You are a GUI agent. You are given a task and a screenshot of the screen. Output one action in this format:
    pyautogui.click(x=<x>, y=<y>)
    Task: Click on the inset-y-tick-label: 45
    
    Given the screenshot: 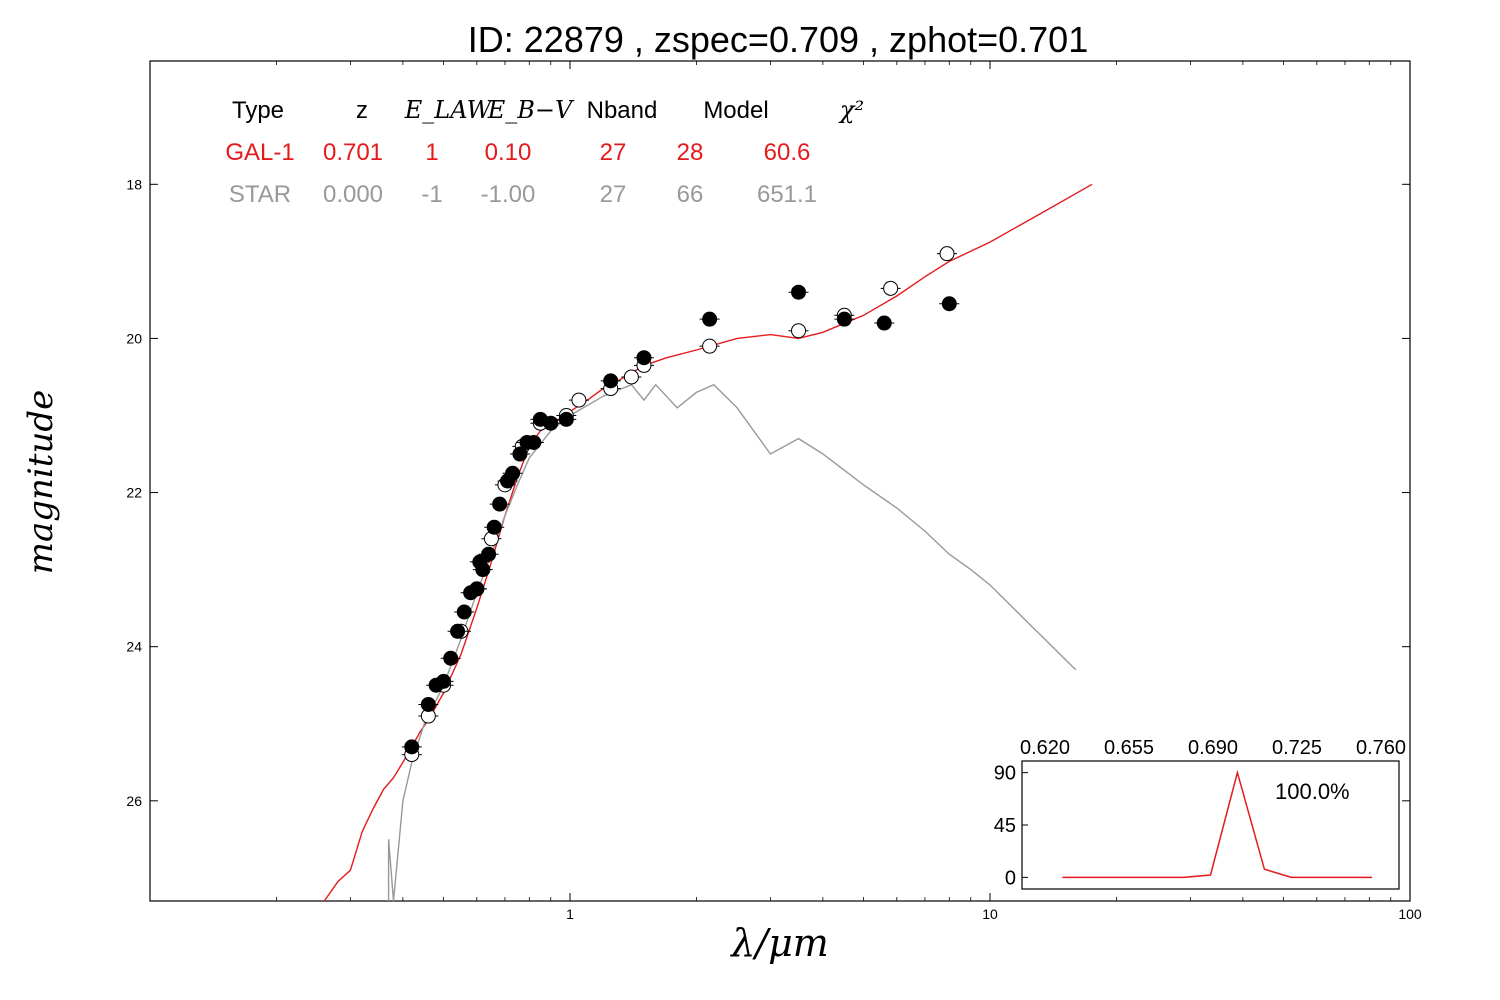 What is the action you would take?
    pyautogui.click(x=1005, y=826)
    